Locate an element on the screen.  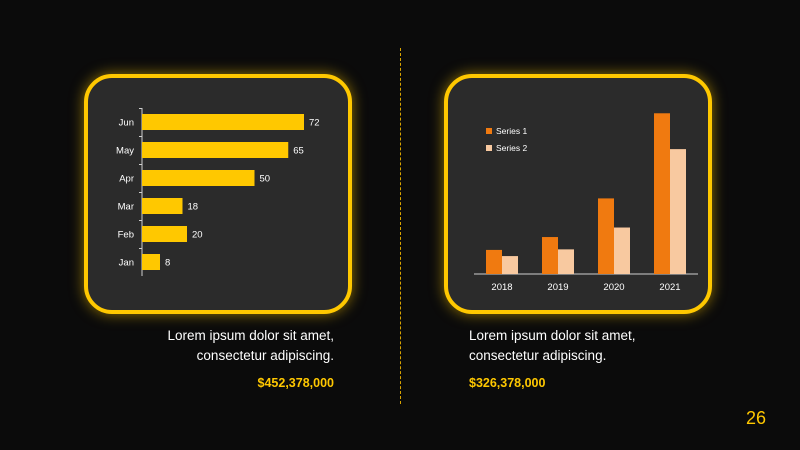
x-tick-label: 2020 is located at coordinates (613, 287).